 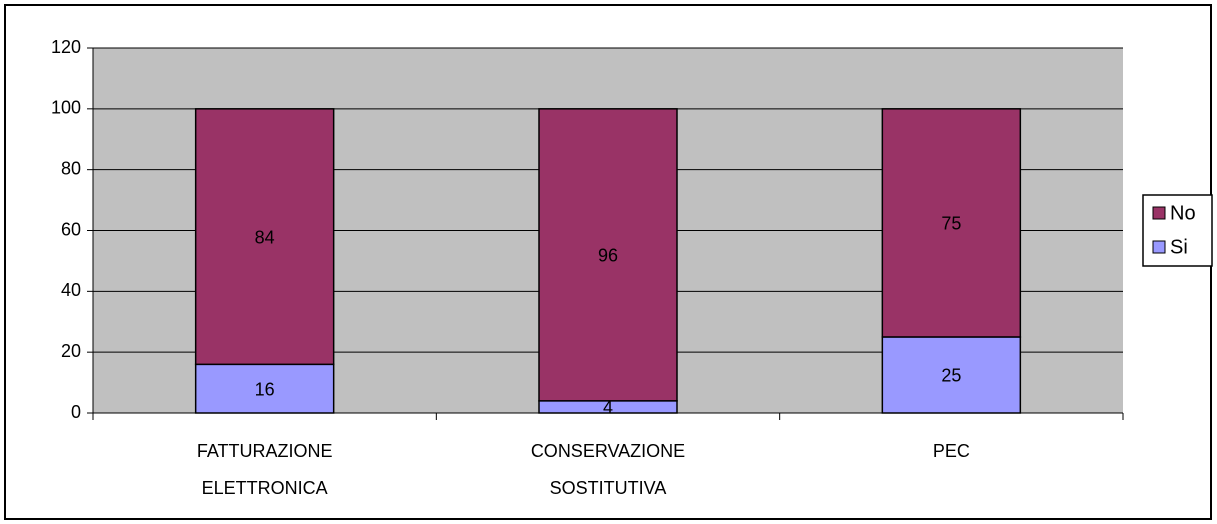 I want to click on x-tick-label: SOSTITUTIVA, so click(x=608, y=488).